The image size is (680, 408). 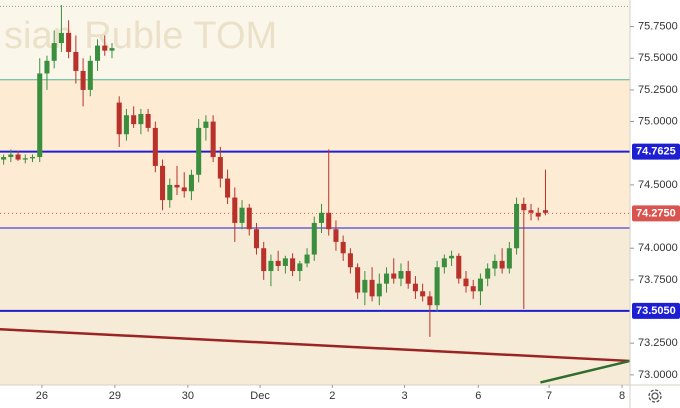 I want to click on x-tick-label: 29, so click(x=115, y=396).